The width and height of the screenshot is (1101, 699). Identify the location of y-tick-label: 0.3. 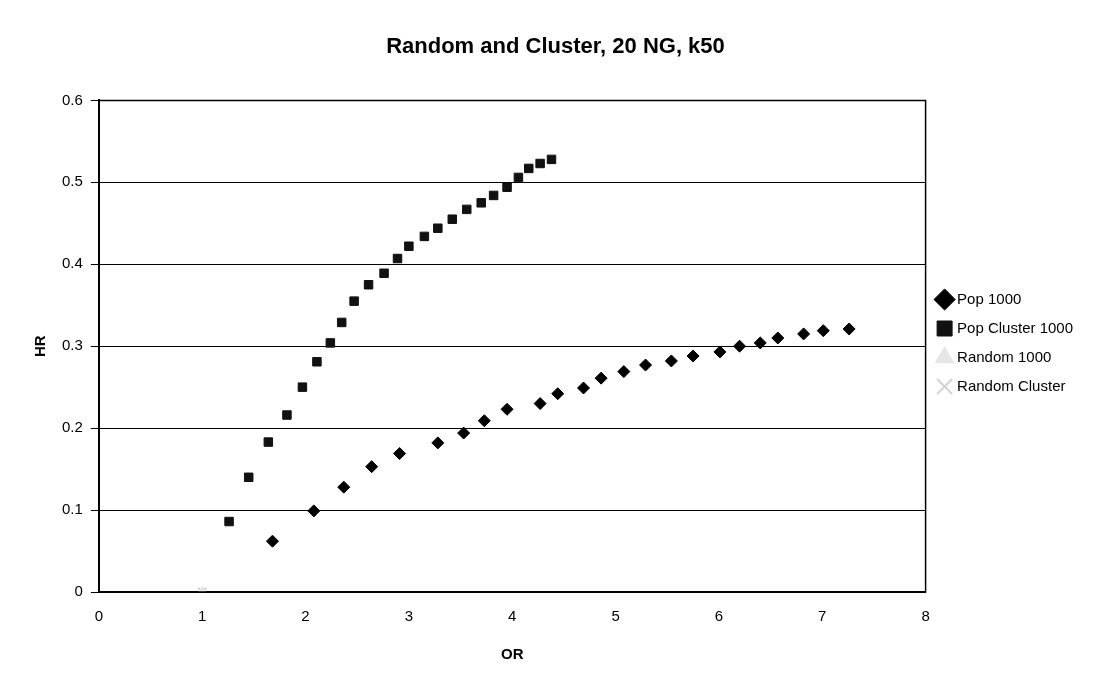
(72, 345).